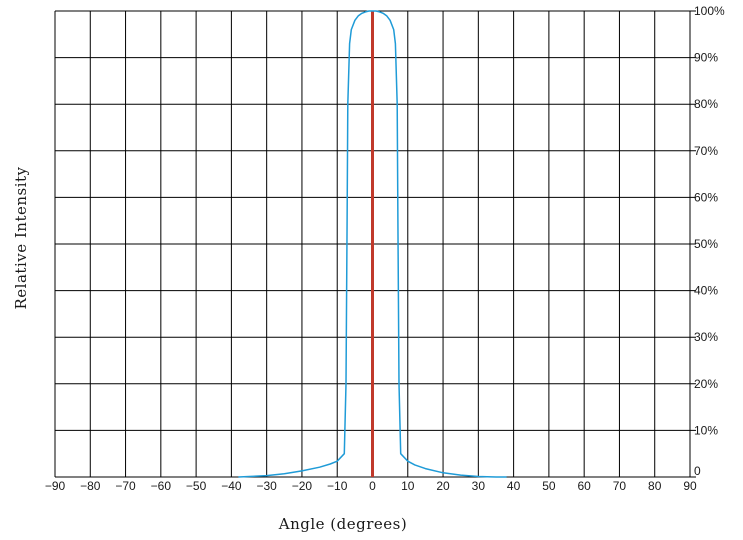  Describe the element at coordinates (706, 151) in the screenshot. I see `y-tick-label-7: 70%` at that location.